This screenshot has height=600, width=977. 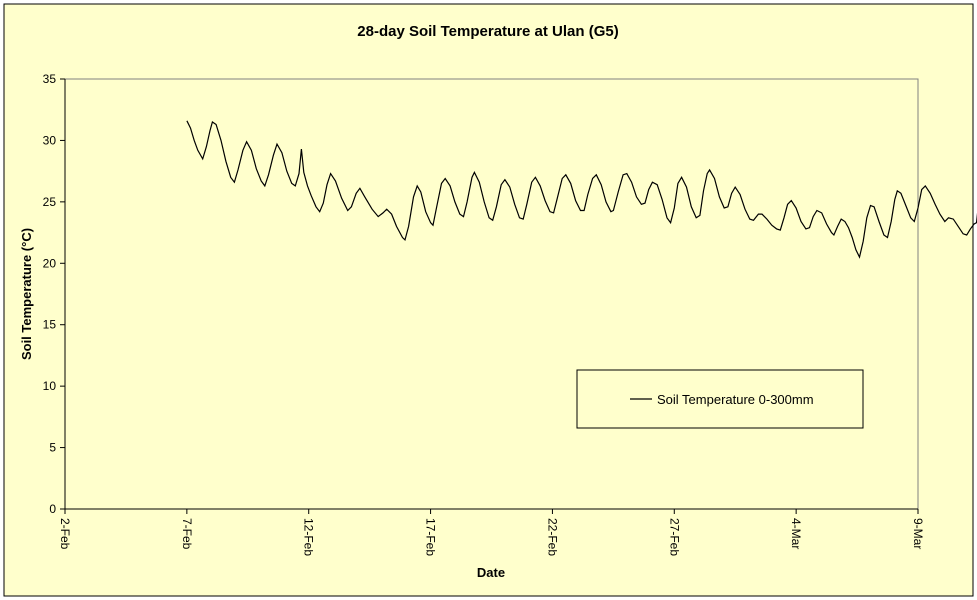 I want to click on x-tick-label: 17-Feb, so click(x=431, y=537).